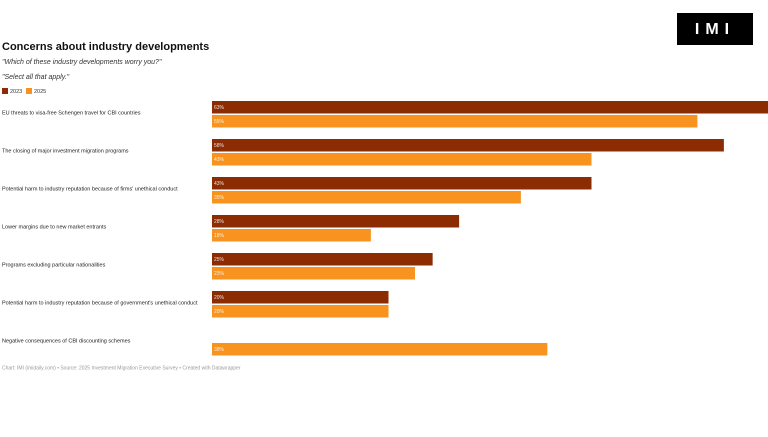  I want to click on logo: IMI, so click(715, 29).